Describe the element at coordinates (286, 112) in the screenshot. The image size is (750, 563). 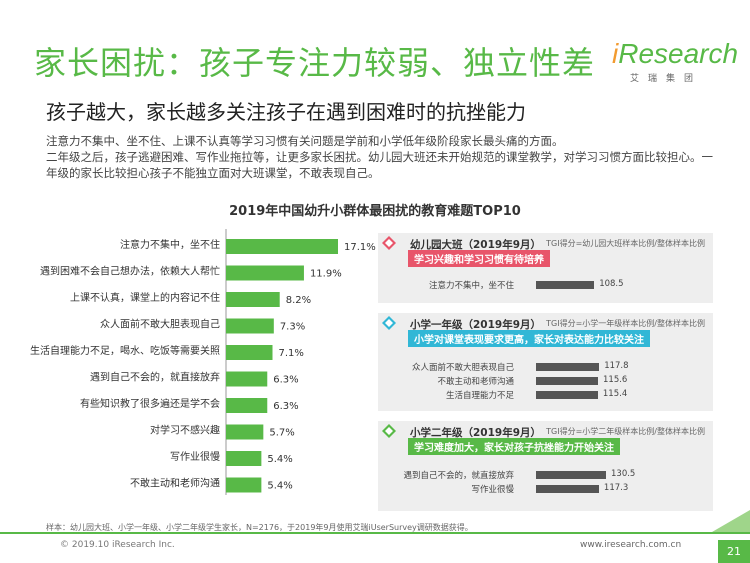
I see `page-subtitle: 孩子越大，家长越多关注孩子在遇到困难时的抗挫能力` at that location.